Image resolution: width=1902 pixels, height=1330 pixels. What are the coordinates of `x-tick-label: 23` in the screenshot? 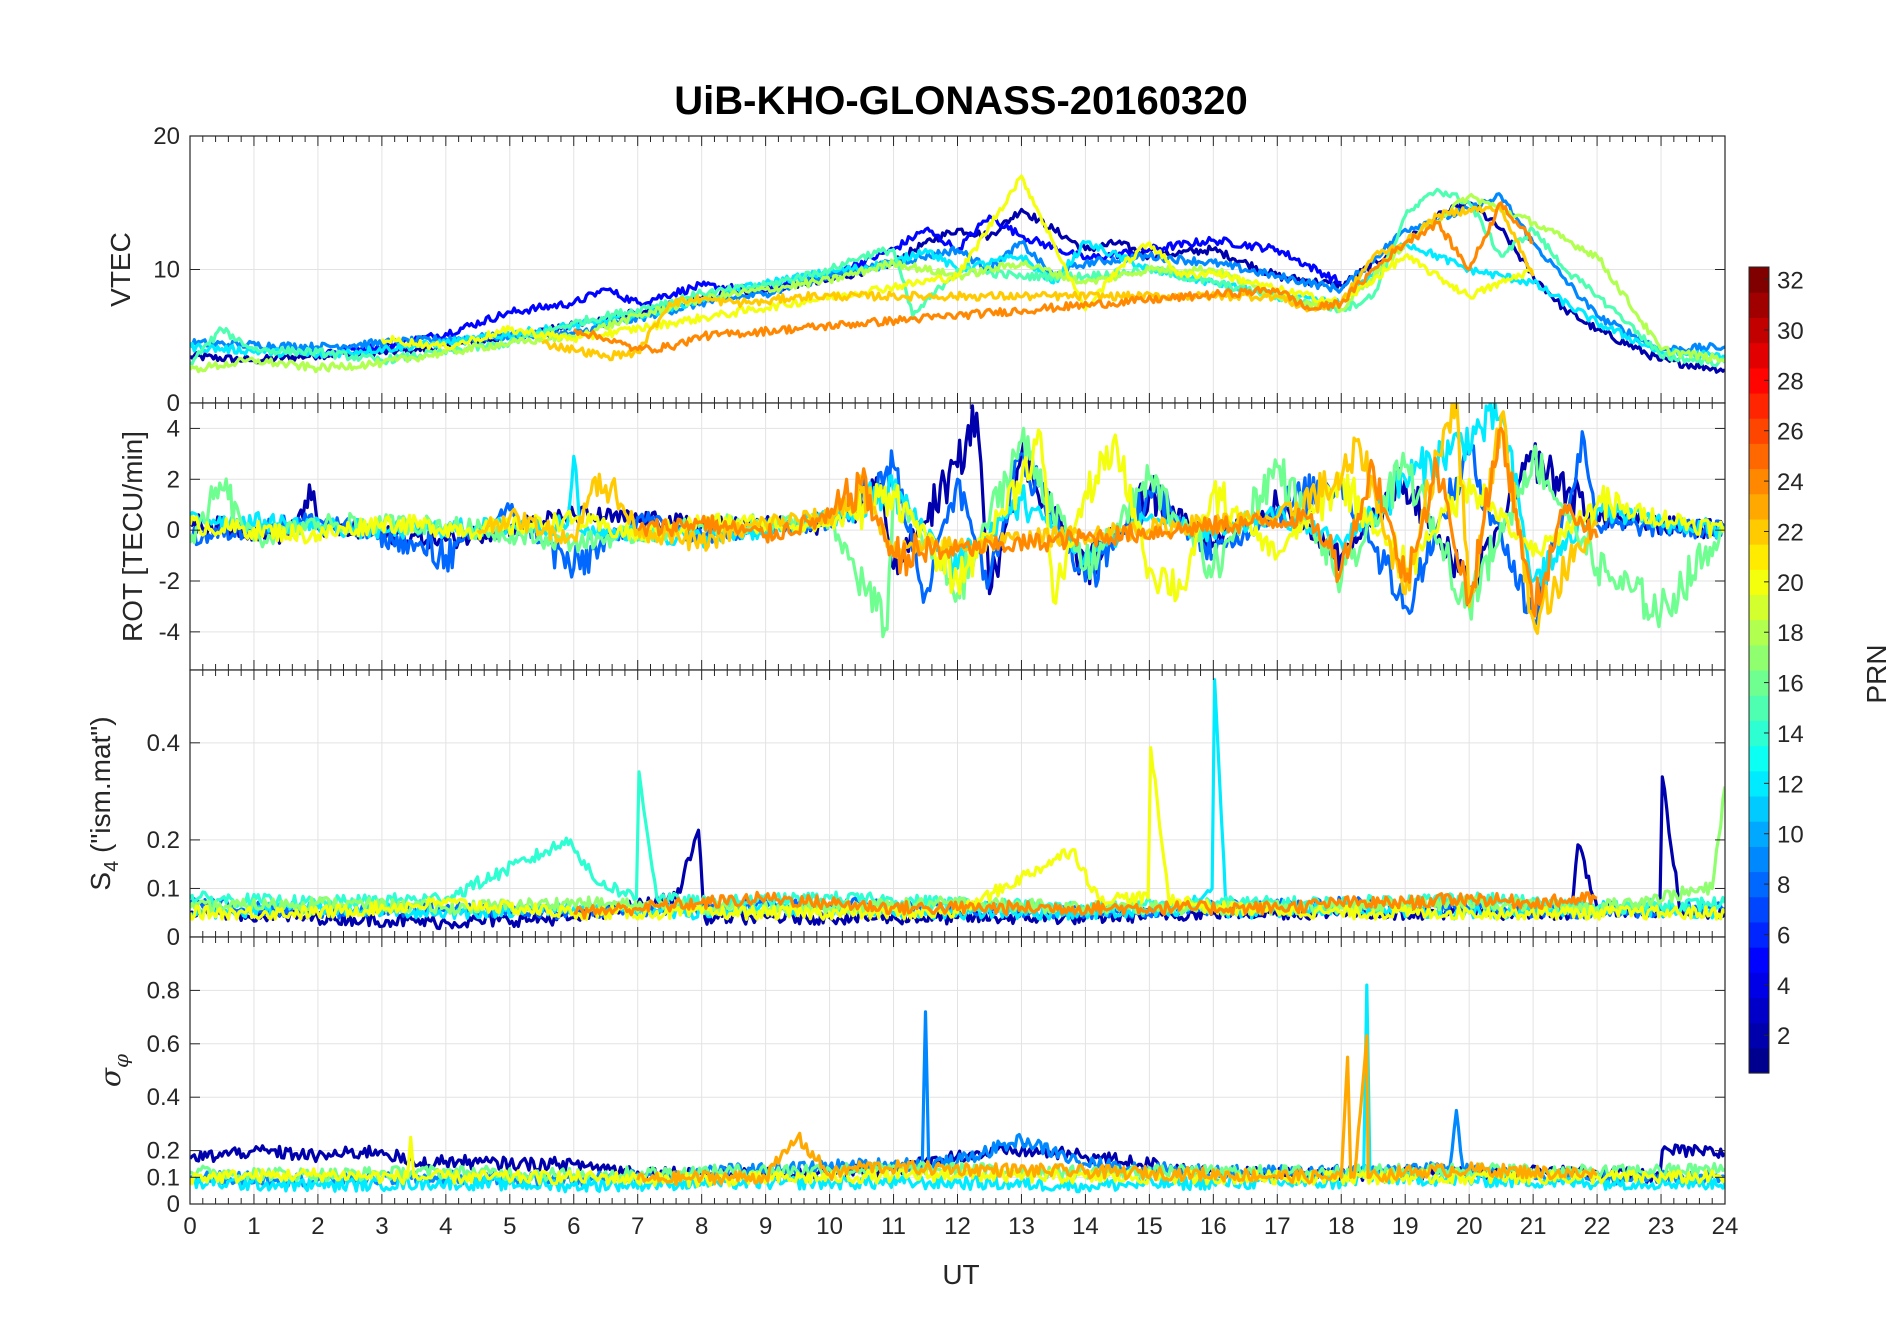 It's located at (1661, 1226).